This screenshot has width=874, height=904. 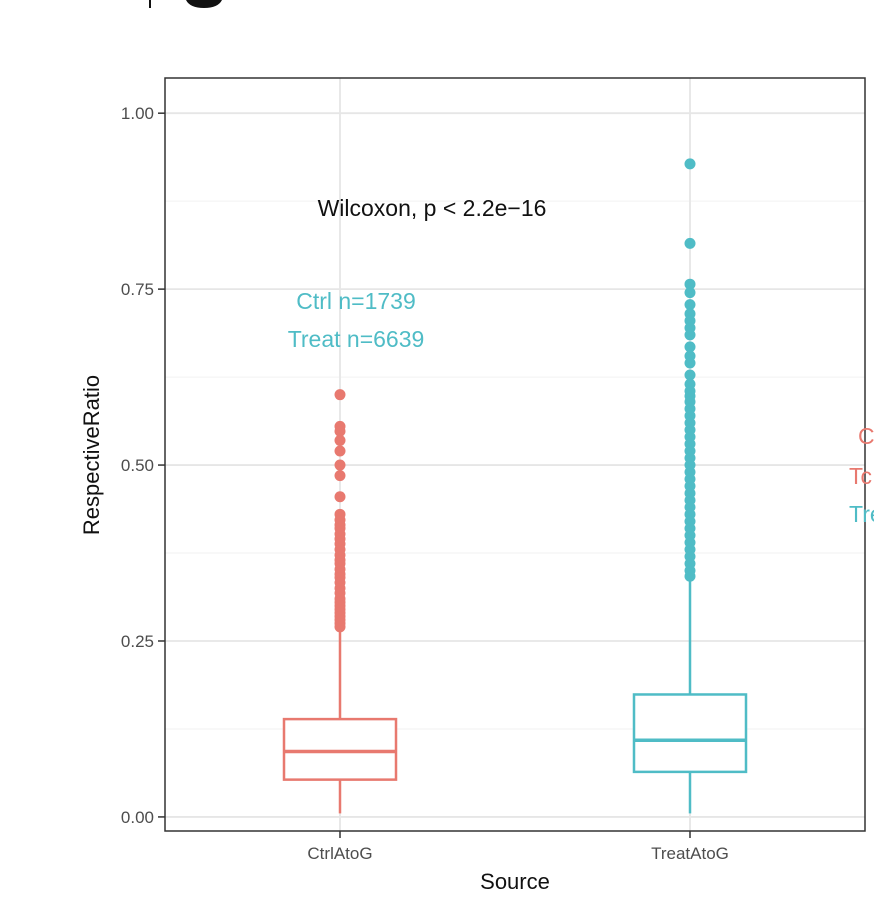 What do you see at coordinates (356, 339) in the screenshot?
I see `treat-count-label: Treat n=6639` at bounding box center [356, 339].